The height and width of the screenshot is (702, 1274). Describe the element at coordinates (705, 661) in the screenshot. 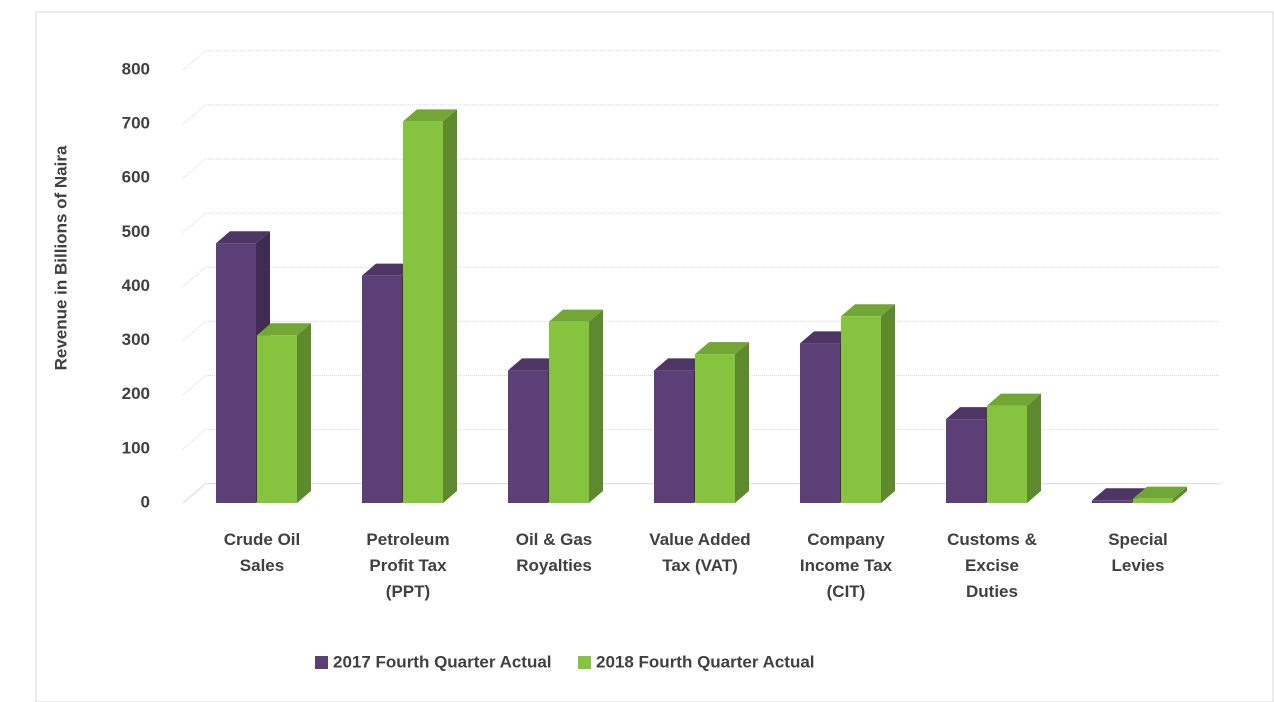

I see `legend-label: 2018 Fourth Quarter Actual` at that location.